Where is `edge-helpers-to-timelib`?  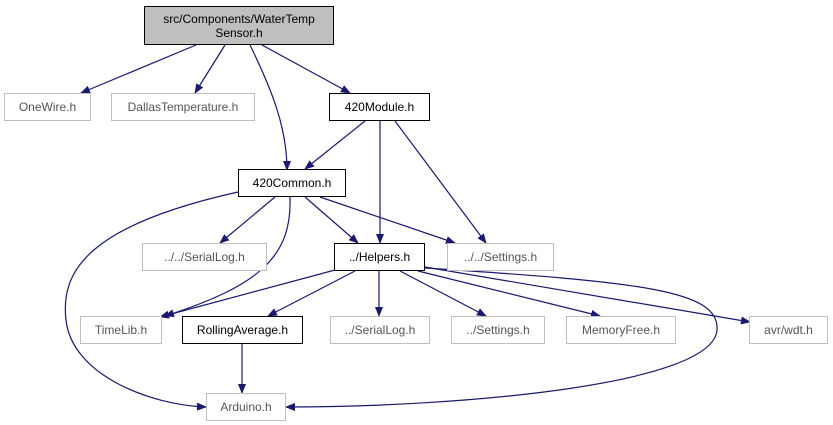 edge-helpers-to-timelib is located at coordinates (247, 294).